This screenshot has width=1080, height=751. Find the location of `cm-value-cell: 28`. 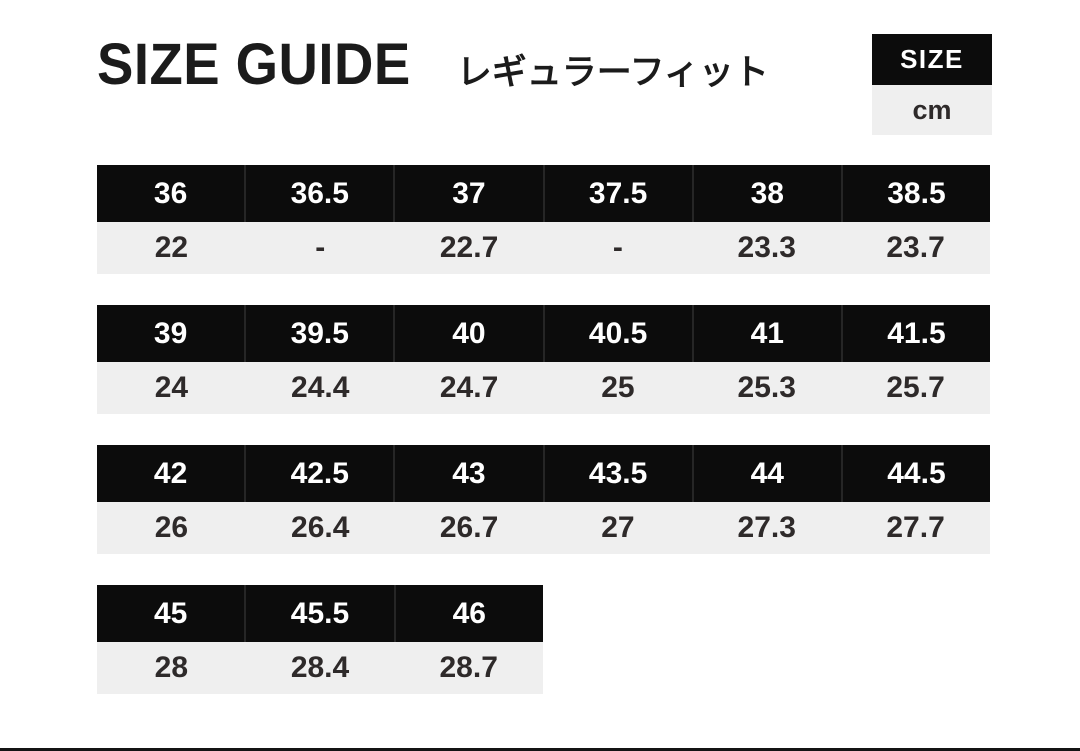

cm-value-cell: 28 is located at coordinates (171, 667).